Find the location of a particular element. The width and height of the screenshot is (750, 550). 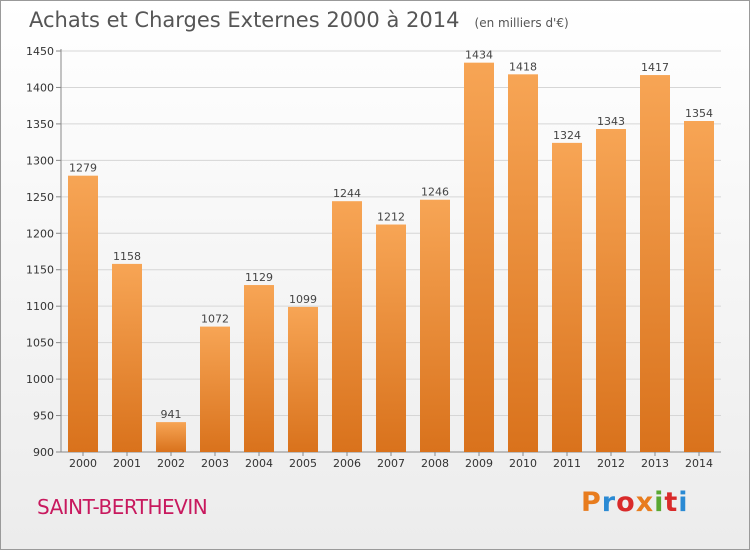

x-tick-label-2011: 2011 is located at coordinates (567, 463).